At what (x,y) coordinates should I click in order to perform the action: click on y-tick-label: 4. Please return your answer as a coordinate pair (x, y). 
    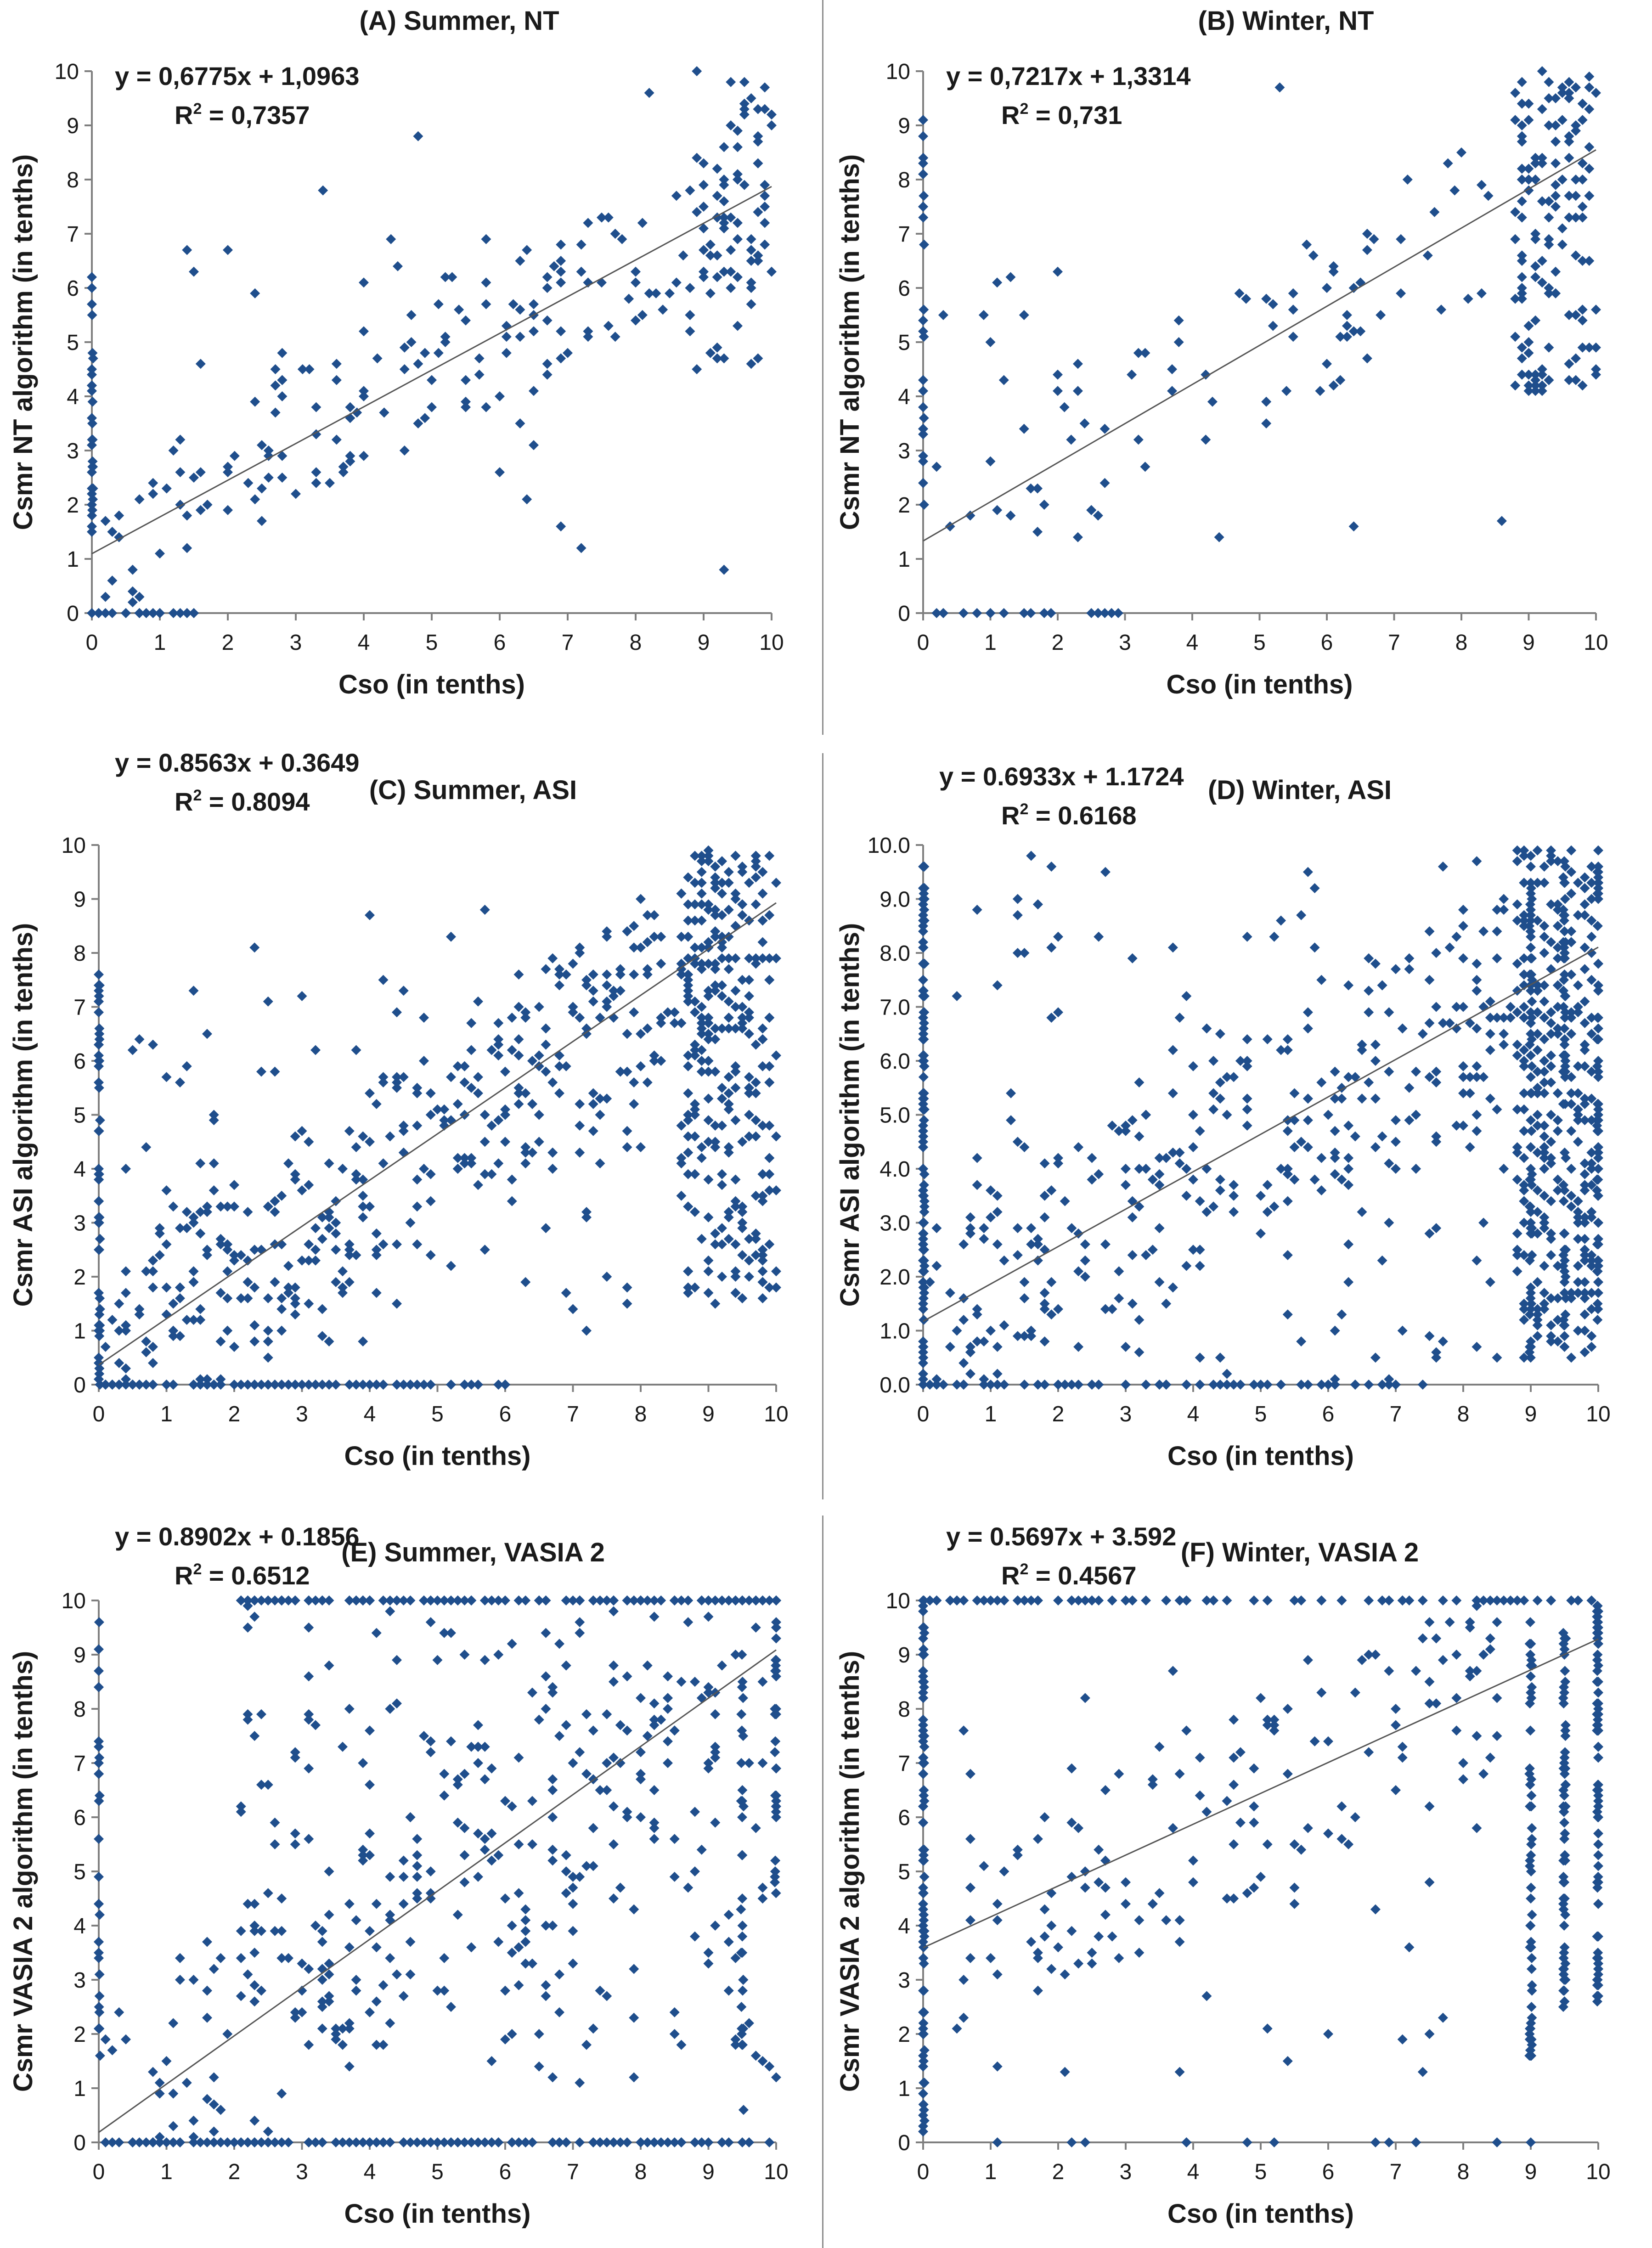
    Looking at the image, I should click on (904, 397).